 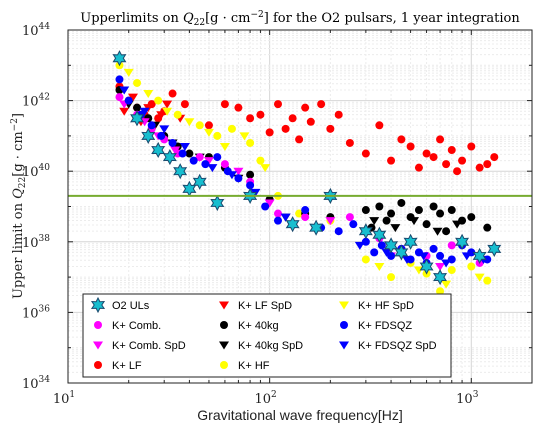 What do you see at coordinates (36, 101) in the screenshot?
I see `y-tick-label: 1042` at bounding box center [36, 101].